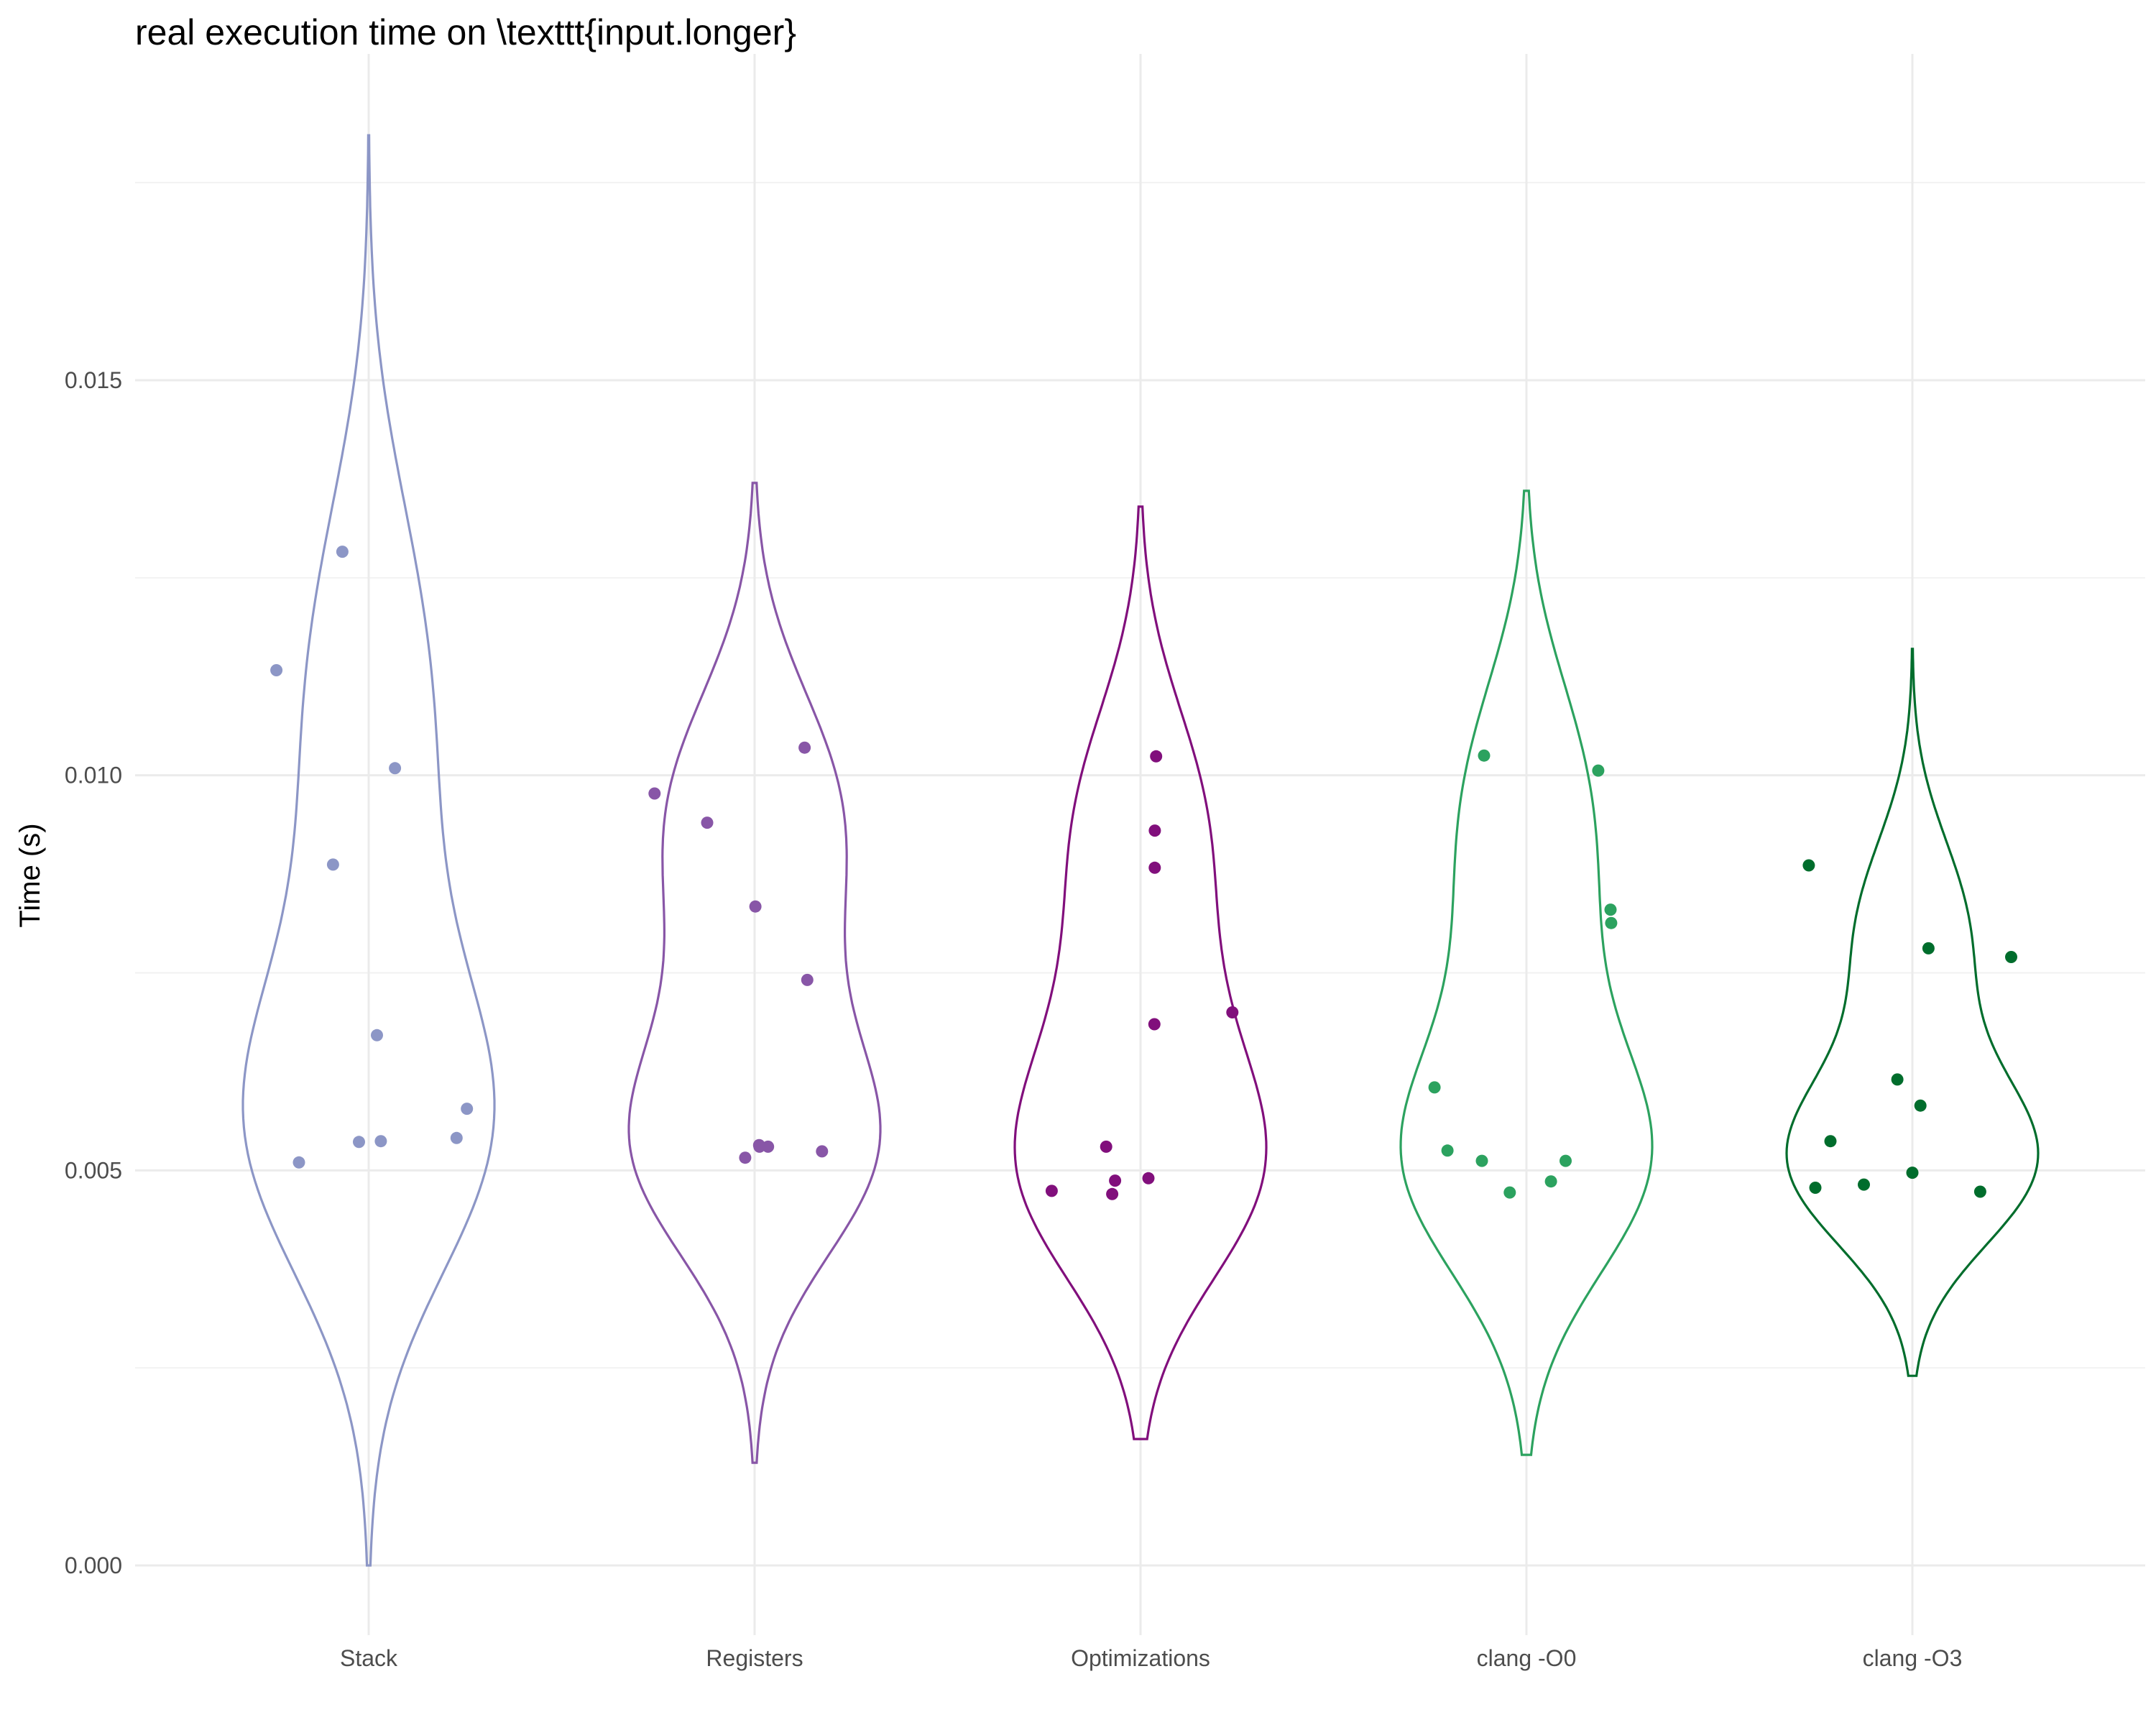 The width and height of the screenshot is (2156, 1725). What do you see at coordinates (93, 972) in the screenshot?
I see `y-axis-tick-labels: 0.000 0.005 0.010 0.015` at bounding box center [93, 972].